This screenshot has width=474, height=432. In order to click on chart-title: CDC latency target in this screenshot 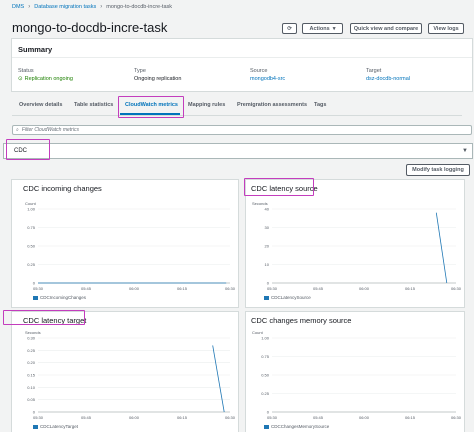, I will do `click(55, 320)`.